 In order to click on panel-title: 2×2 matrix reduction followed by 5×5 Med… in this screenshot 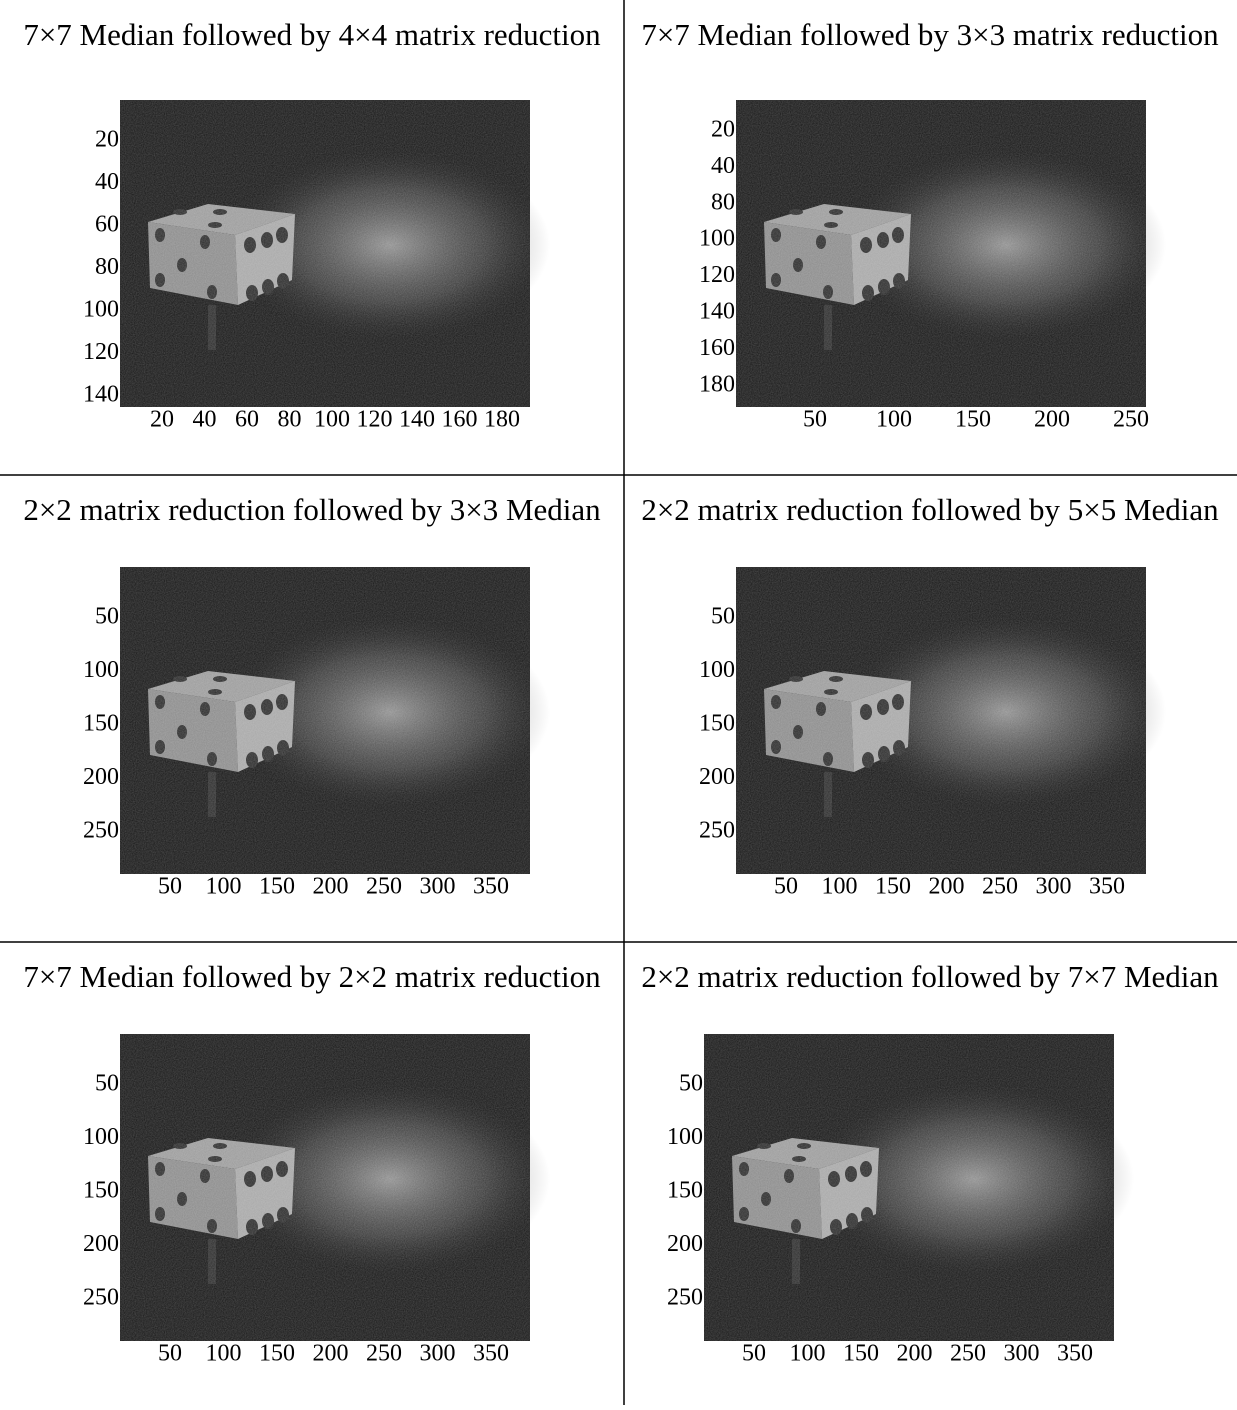, I will do `click(930, 509)`.